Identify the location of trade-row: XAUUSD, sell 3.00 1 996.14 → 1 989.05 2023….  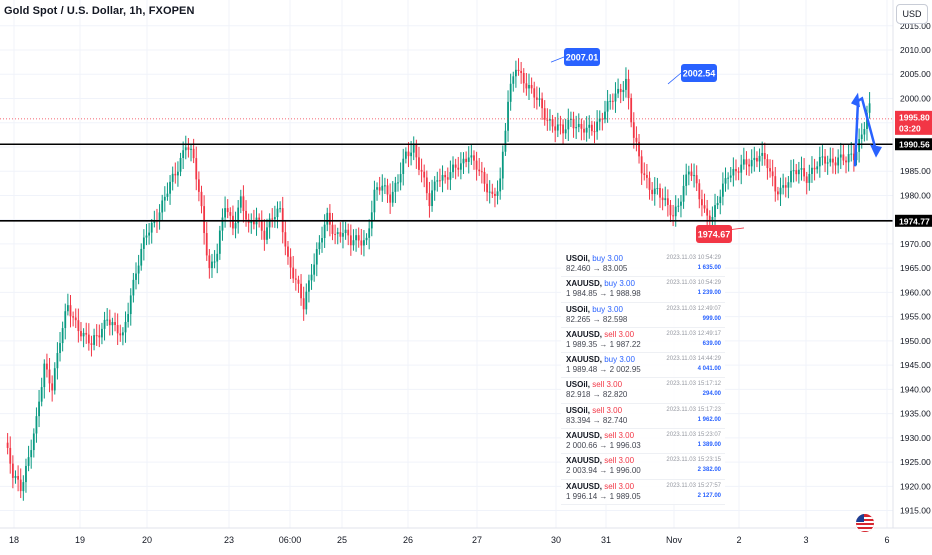
(643, 492).